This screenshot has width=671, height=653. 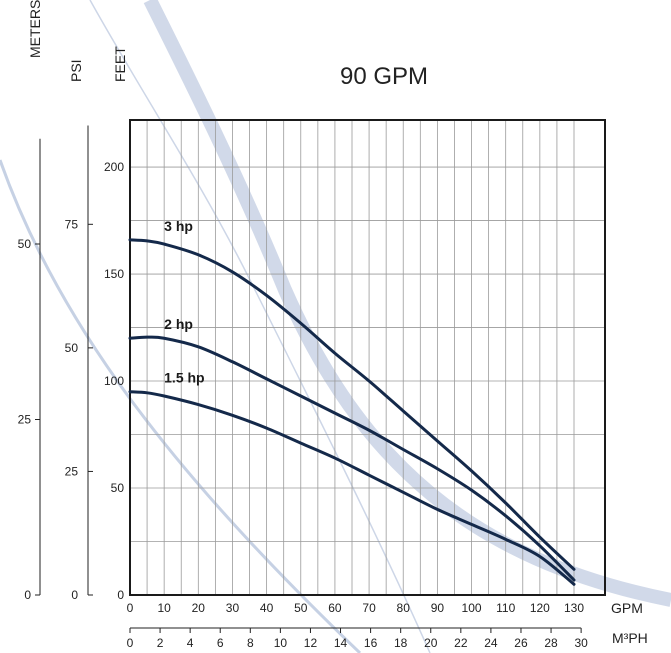 What do you see at coordinates (311, 643) in the screenshot?
I see `x-tick-label-m3ph: 12` at bounding box center [311, 643].